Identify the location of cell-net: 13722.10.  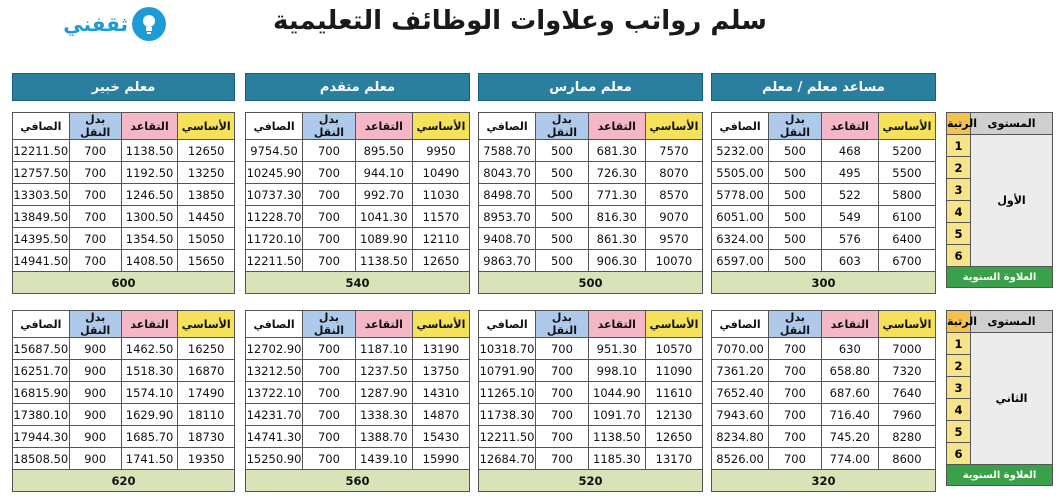
(274, 392).